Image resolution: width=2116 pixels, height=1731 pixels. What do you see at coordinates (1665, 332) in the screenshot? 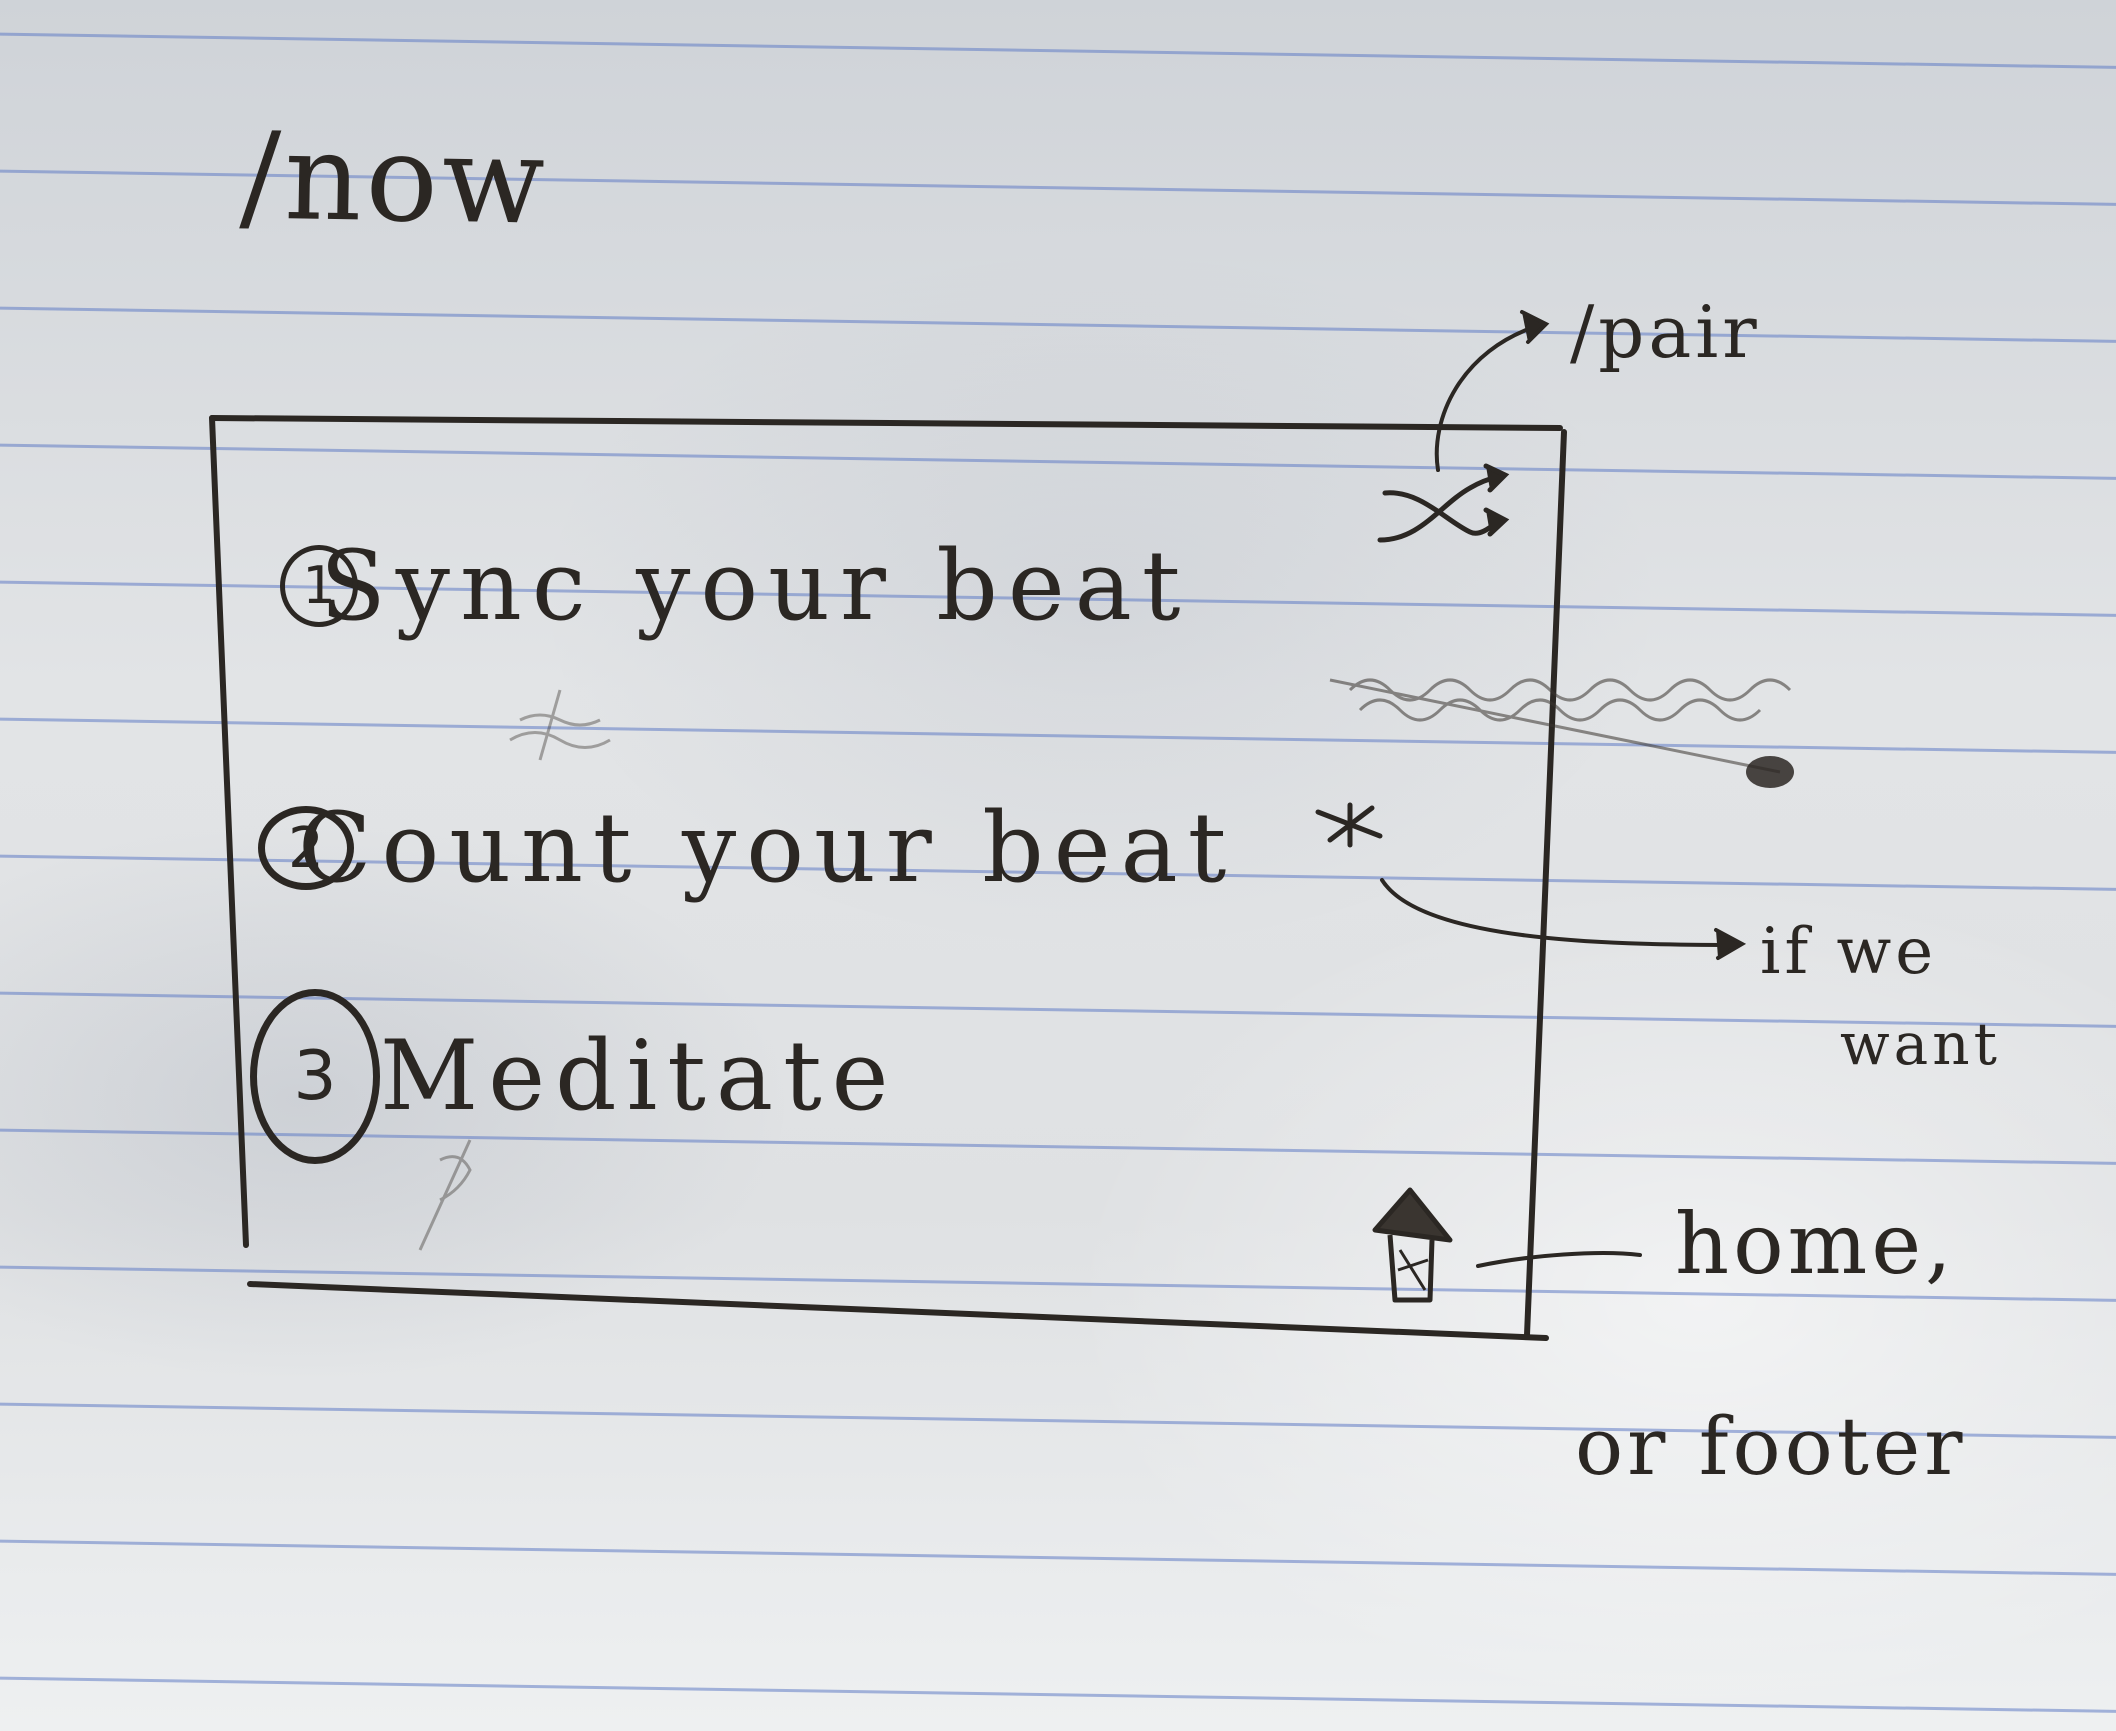
I see `shuffle-target-label: /pair` at bounding box center [1665, 332].